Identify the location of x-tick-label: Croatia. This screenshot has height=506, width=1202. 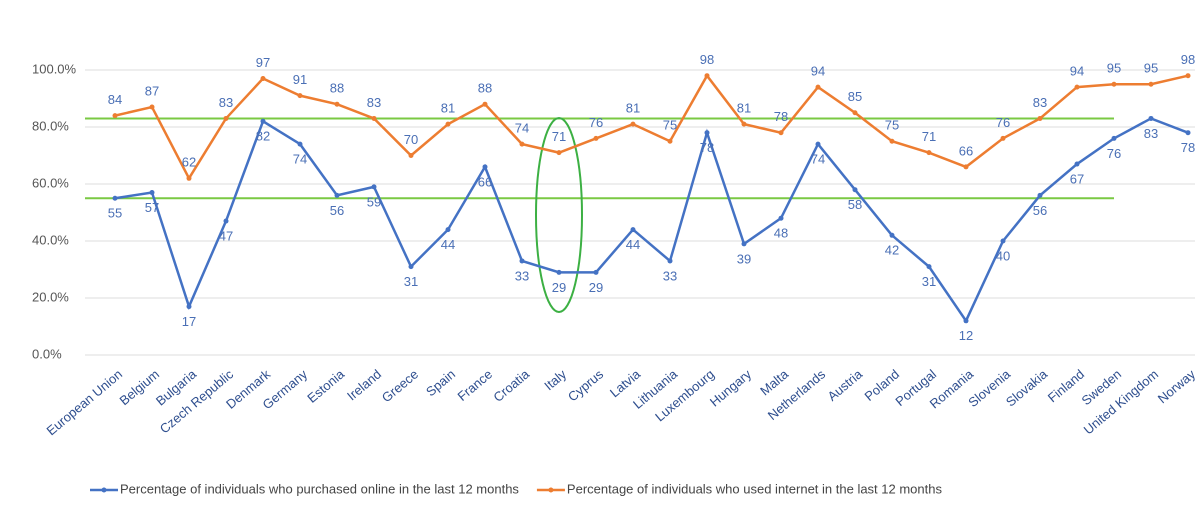
(511, 385).